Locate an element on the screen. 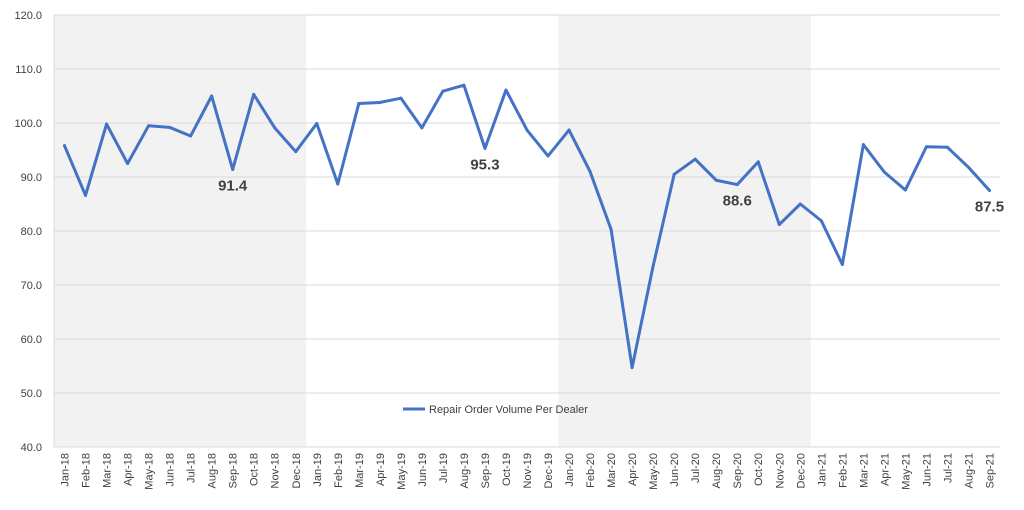 The image size is (1024, 510). x-tick-label: Aug-20 is located at coordinates (717, 470).